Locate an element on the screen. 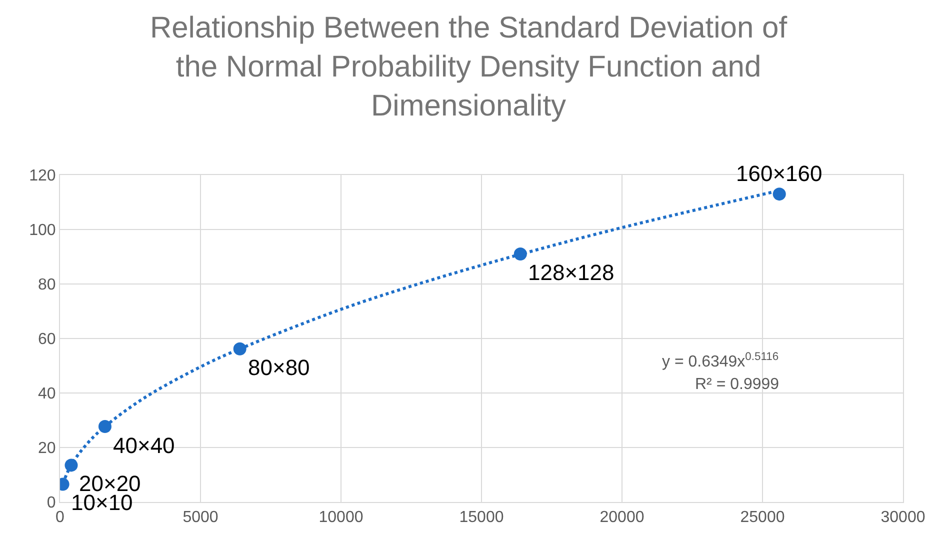  x-tick-label: 15000 is located at coordinates (481, 517).